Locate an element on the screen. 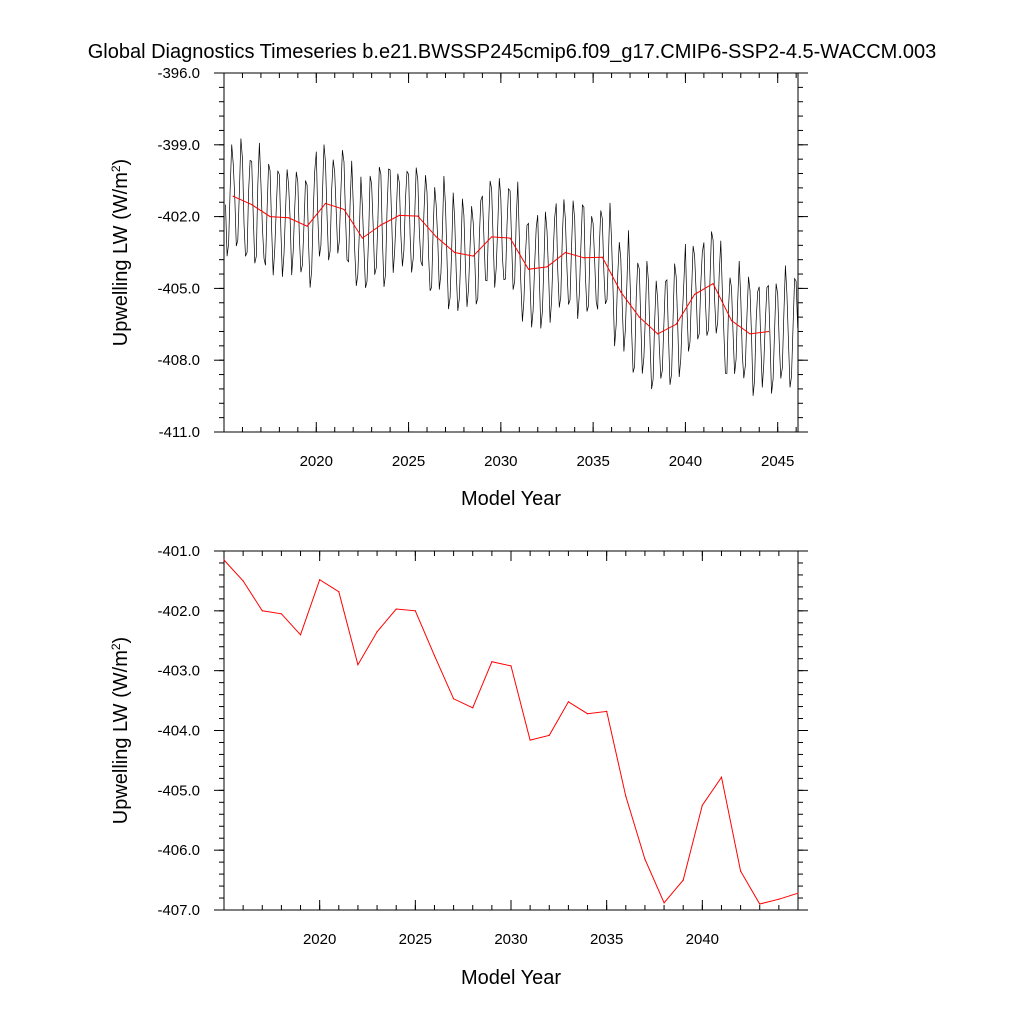  annual-mean-line is located at coordinates (500, 265).